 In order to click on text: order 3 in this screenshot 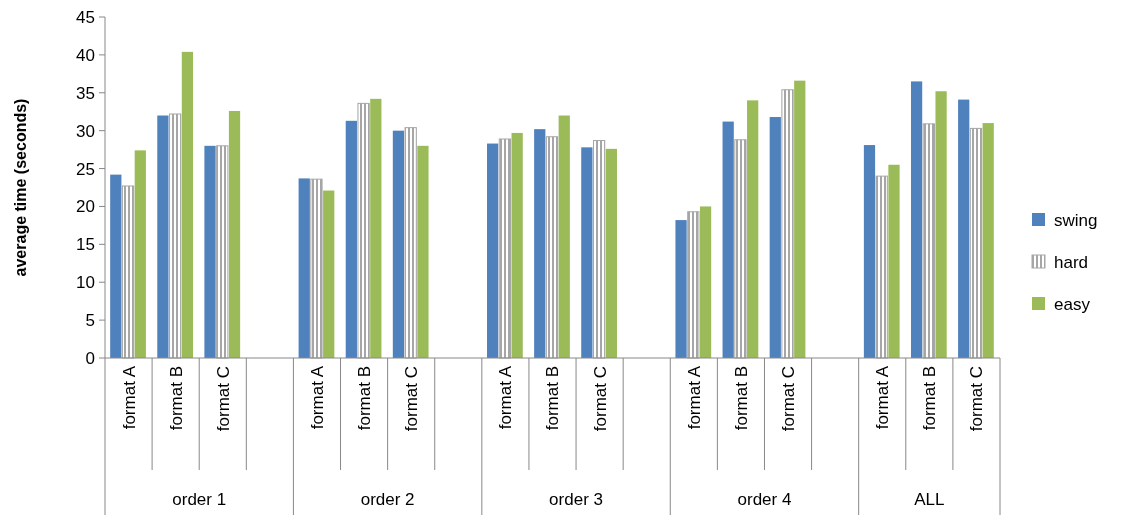, I will do `click(576, 499)`.